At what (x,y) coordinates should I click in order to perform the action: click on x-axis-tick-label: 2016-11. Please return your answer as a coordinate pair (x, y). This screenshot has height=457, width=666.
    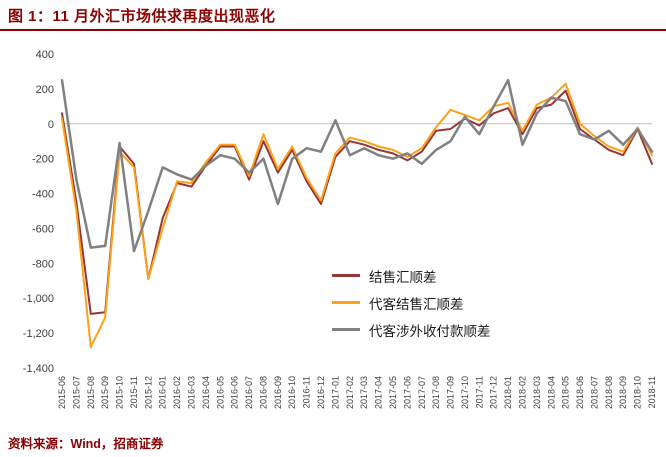
    Looking at the image, I should click on (307, 392).